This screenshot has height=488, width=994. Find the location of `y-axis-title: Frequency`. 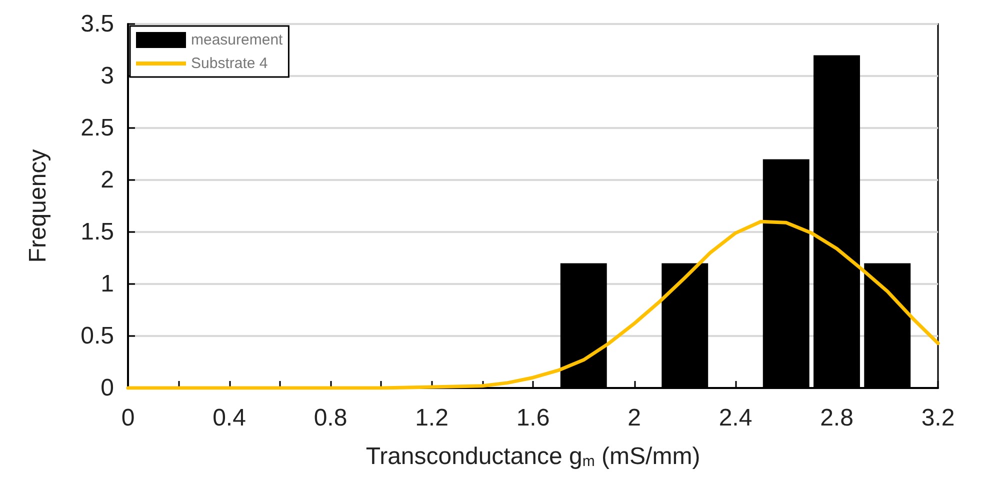

y-axis-title: Frequency is located at coordinates (38, 206).